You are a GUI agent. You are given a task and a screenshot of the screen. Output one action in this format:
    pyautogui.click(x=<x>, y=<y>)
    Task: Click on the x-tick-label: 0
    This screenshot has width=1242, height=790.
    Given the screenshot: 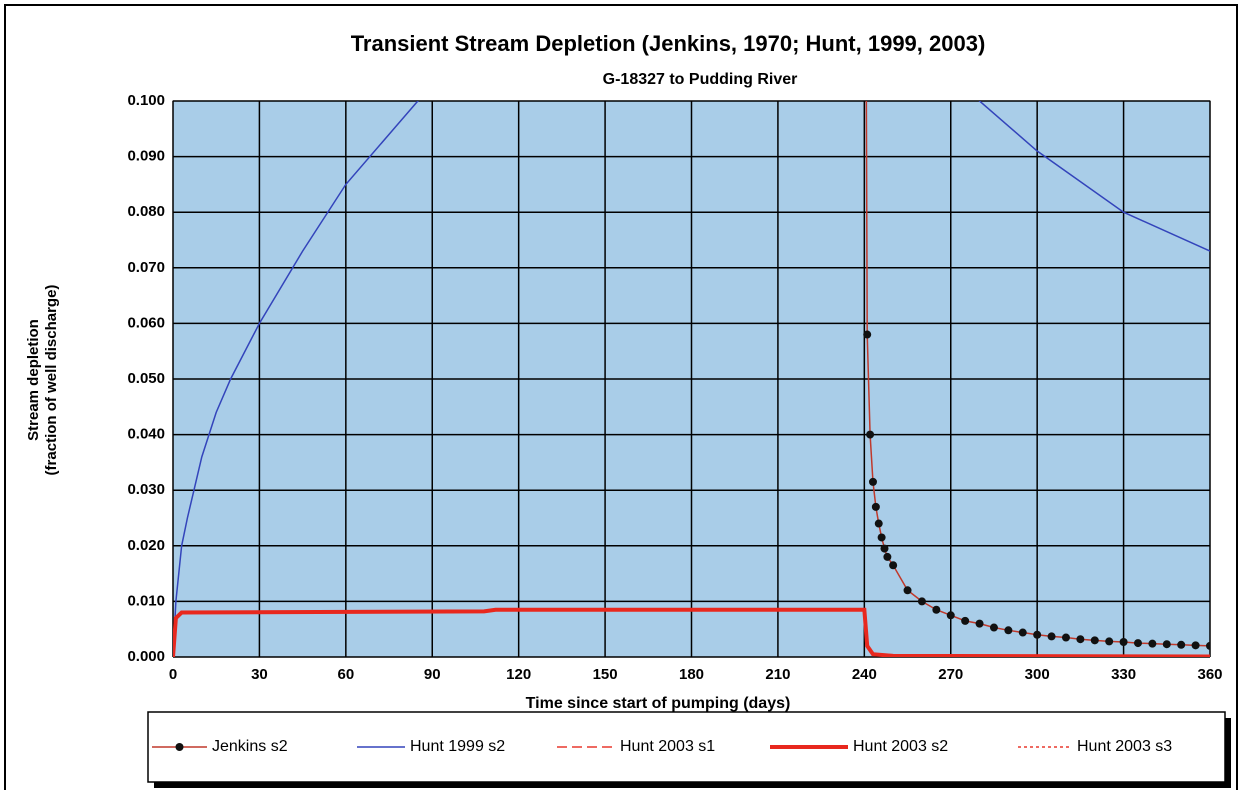 What is the action you would take?
    pyautogui.click(x=173, y=674)
    